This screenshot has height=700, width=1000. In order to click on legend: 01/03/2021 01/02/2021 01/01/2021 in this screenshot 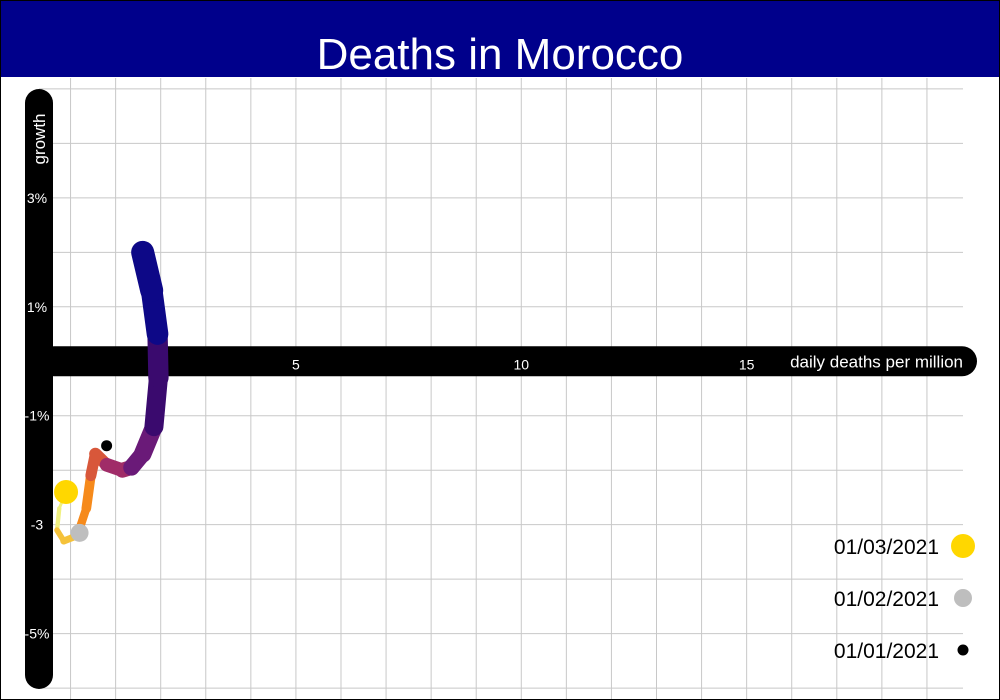, I will do `click(904, 598)`.